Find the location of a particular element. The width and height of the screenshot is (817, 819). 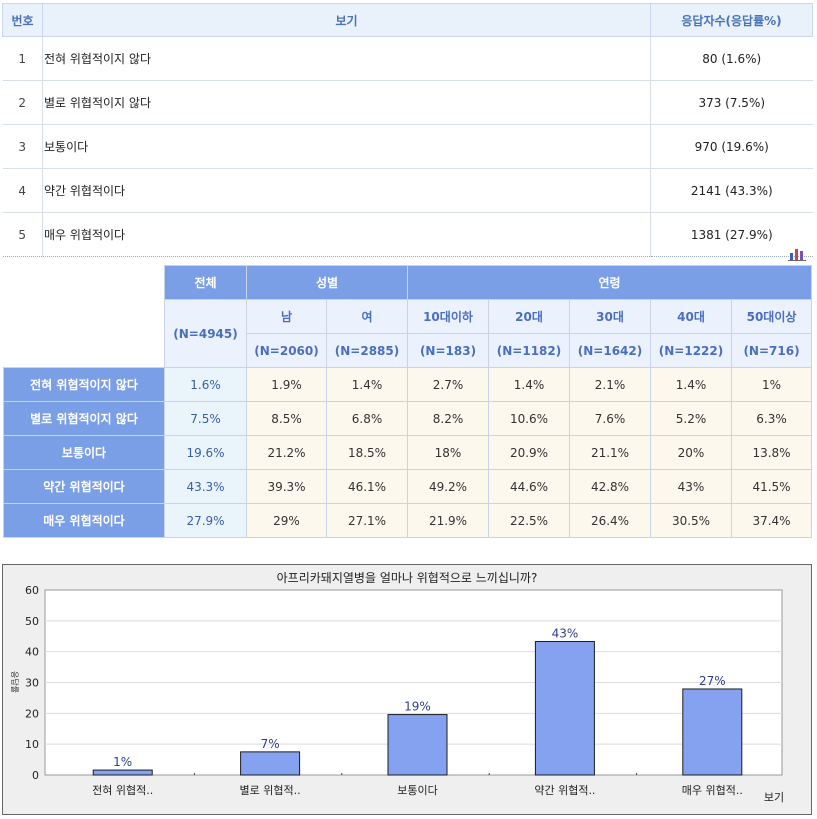

value-cell: 1.9% is located at coordinates (286, 384).